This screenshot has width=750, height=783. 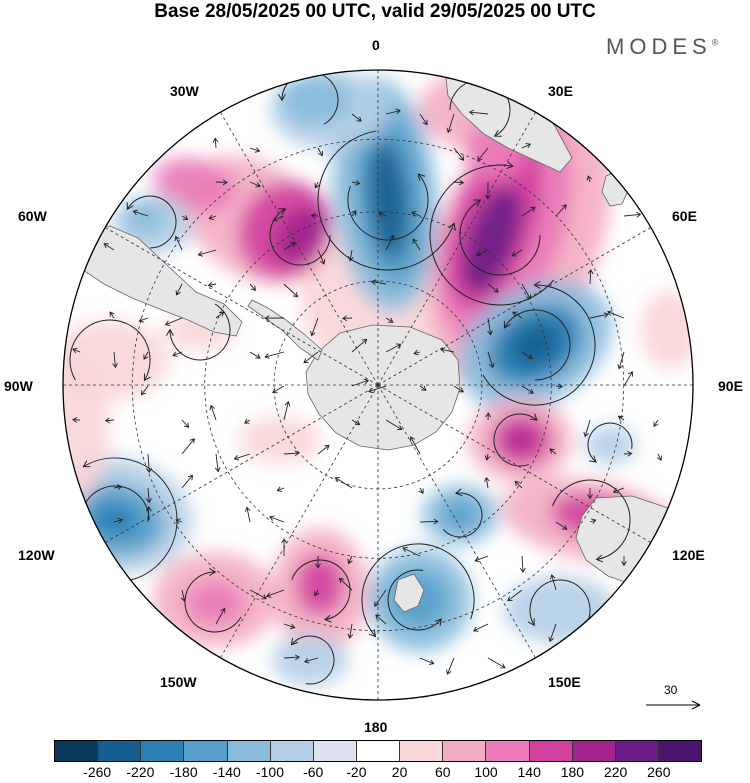 What do you see at coordinates (376, 727) in the screenshot?
I see `longitude-label: 180` at bounding box center [376, 727].